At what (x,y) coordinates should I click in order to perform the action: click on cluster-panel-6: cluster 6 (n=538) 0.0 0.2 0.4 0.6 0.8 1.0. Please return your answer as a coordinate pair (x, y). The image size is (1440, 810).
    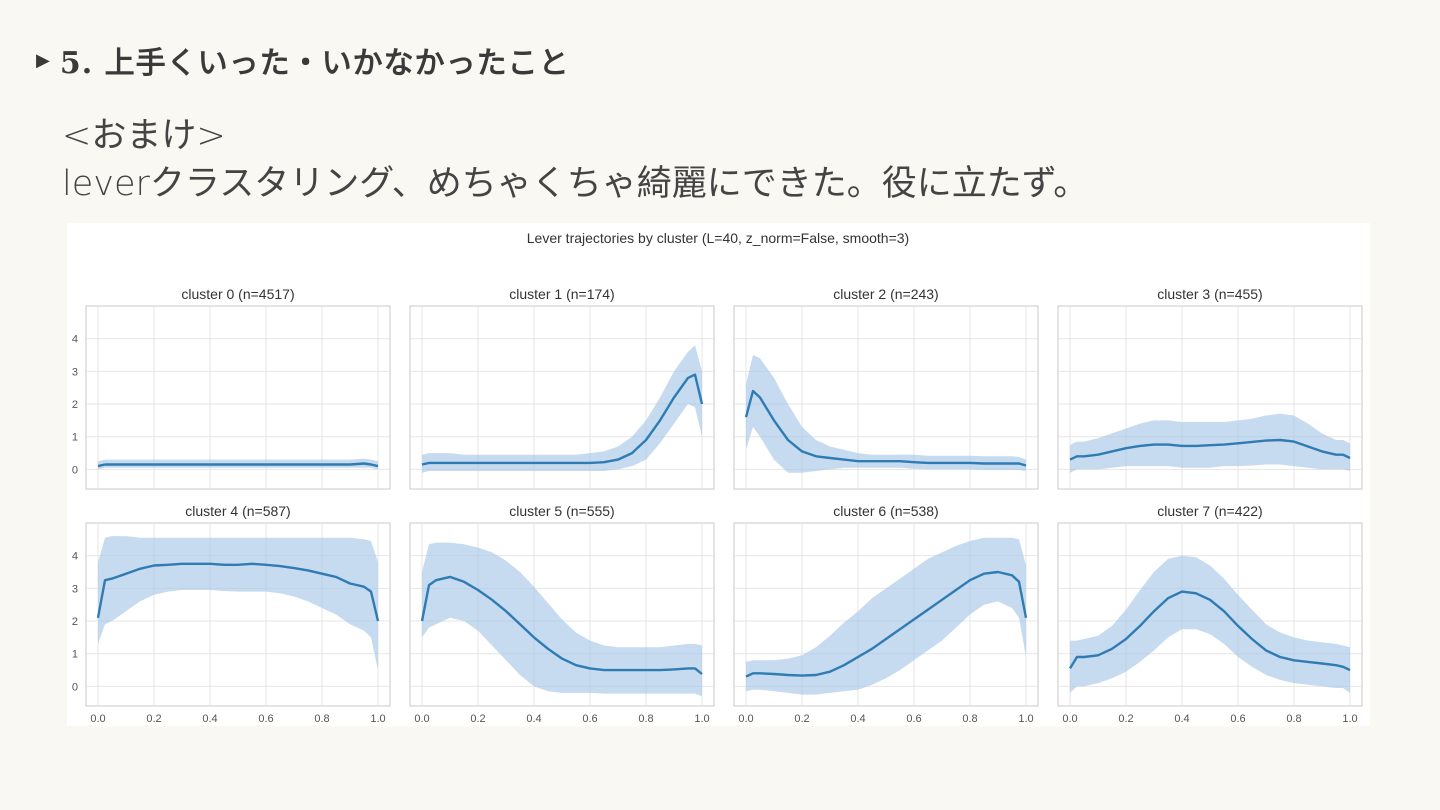
    Looking at the image, I should click on (886, 614).